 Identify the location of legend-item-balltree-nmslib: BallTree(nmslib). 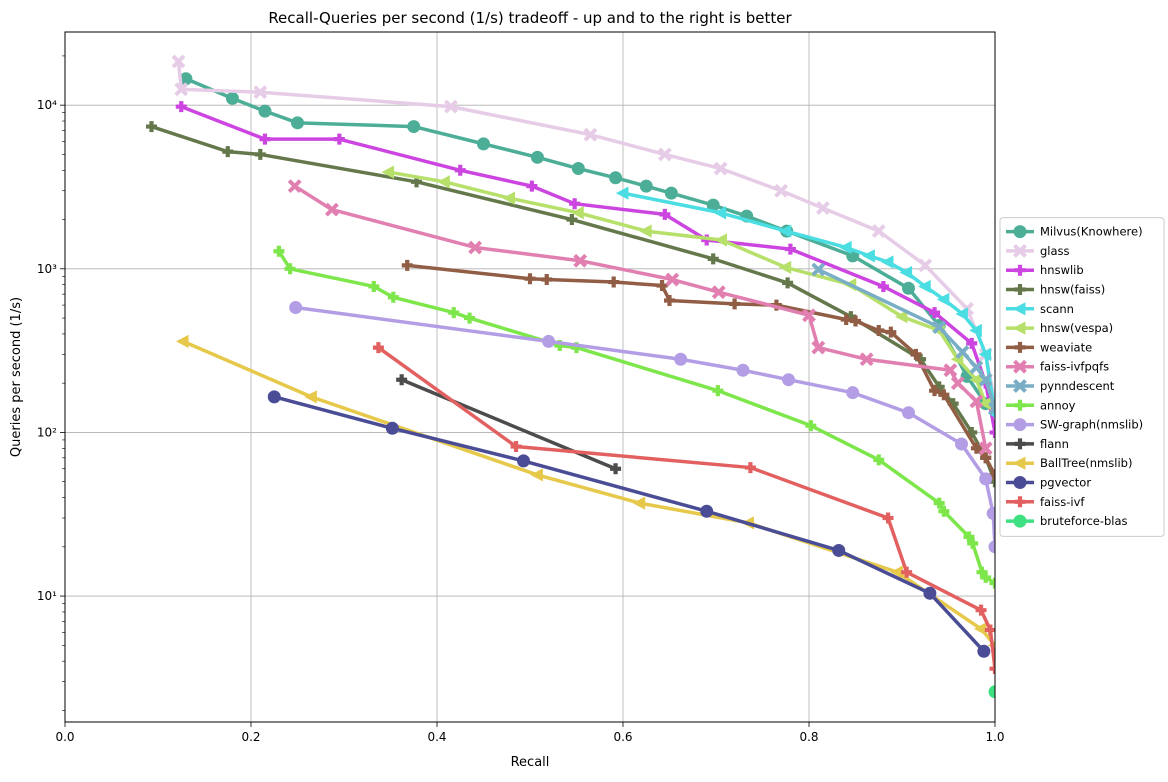
(1069, 463).